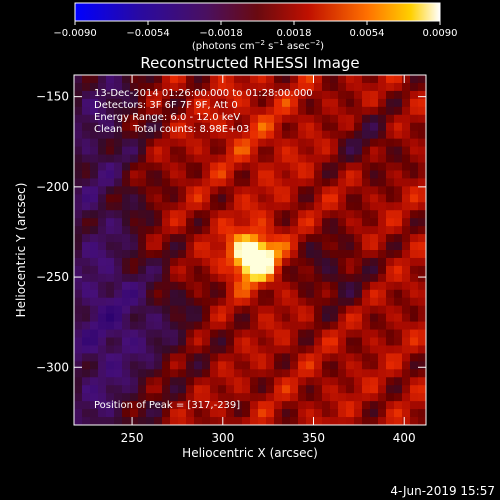  I want to click on colorbar-gradient, so click(257, 12).